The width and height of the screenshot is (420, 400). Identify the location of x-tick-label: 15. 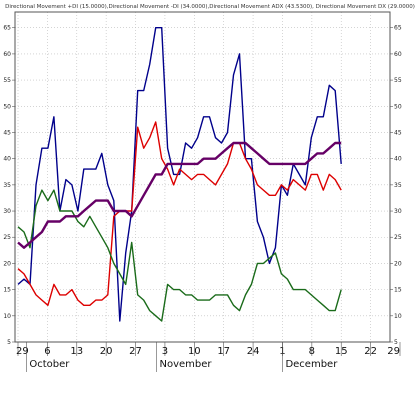
(341, 351).